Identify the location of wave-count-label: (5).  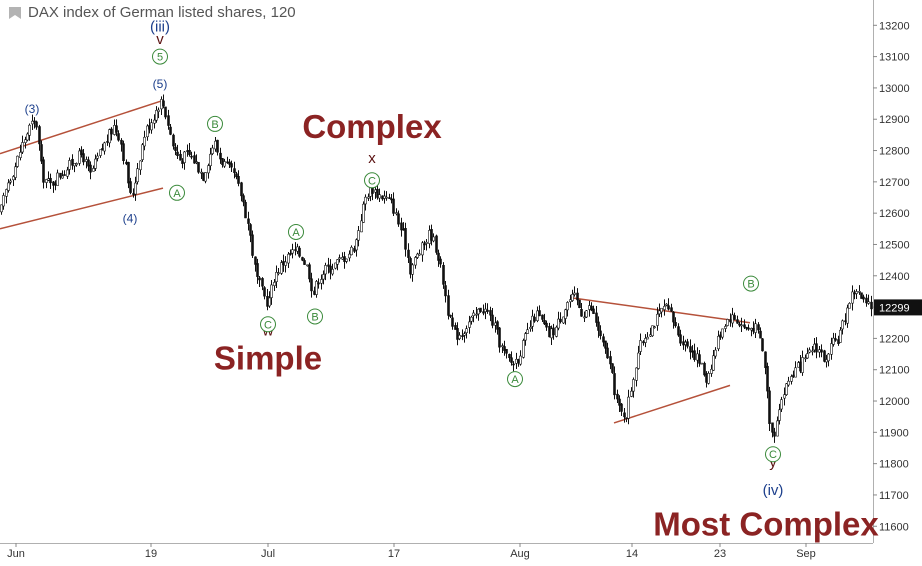
(160, 84).